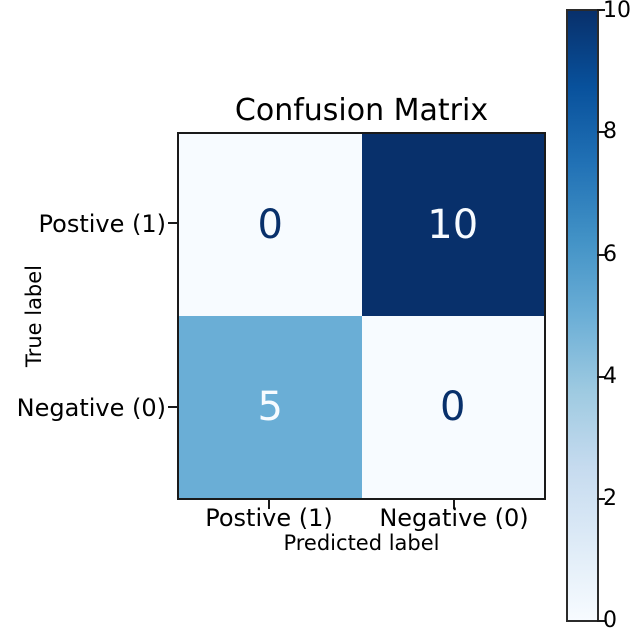 This screenshot has height=634, width=630. Describe the element at coordinates (91, 408) in the screenshot. I see `y-tick-label-negative: Negative (0)` at that location.